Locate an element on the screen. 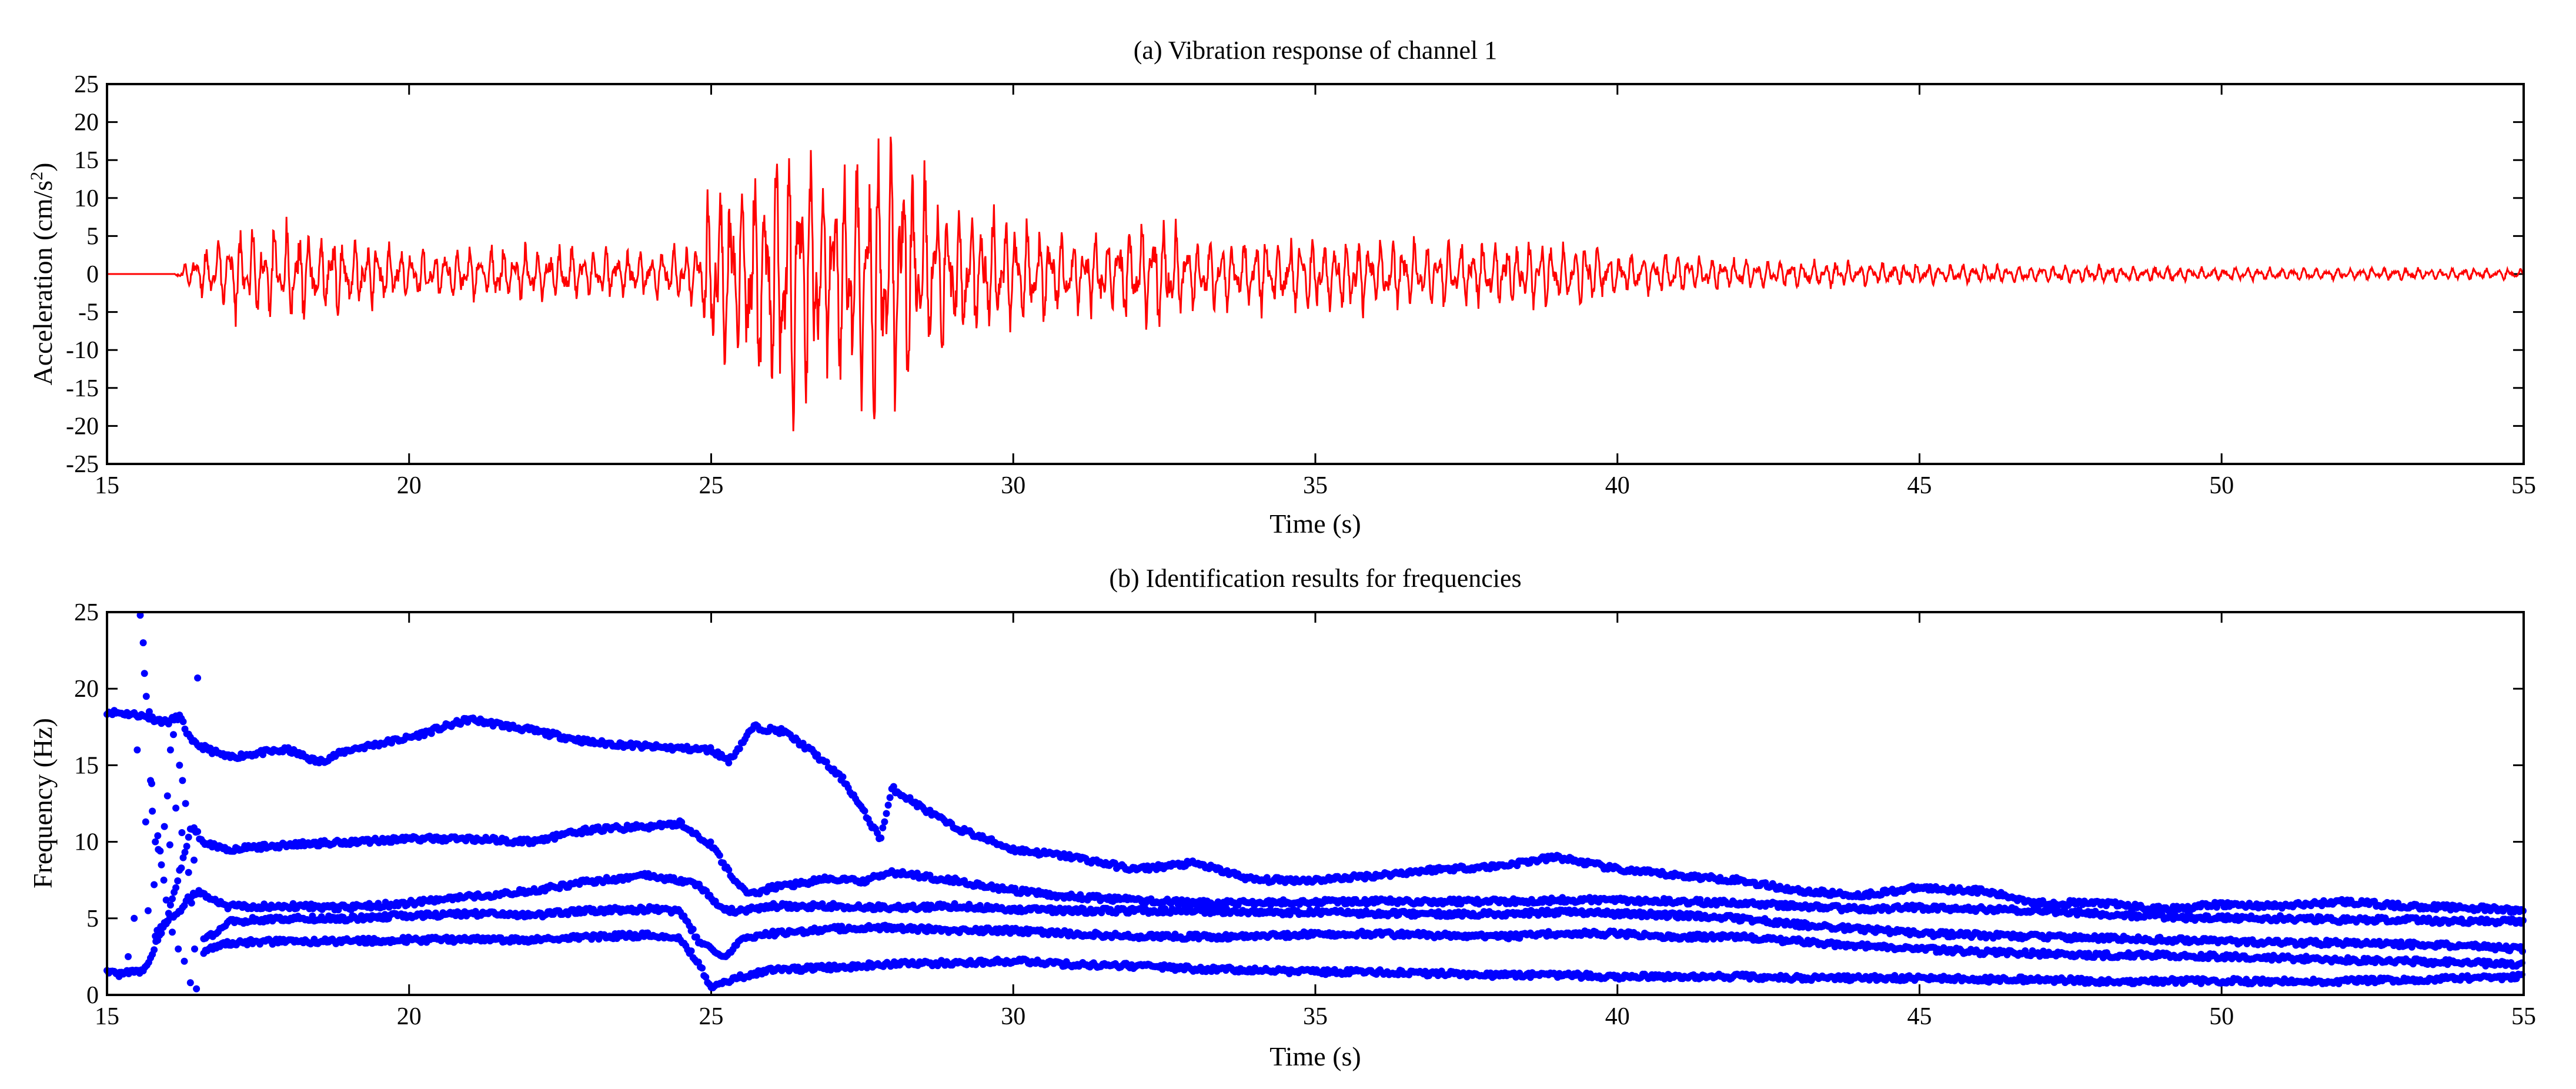  b-y-tick-label: 15 is located at coordinates (86, 765).